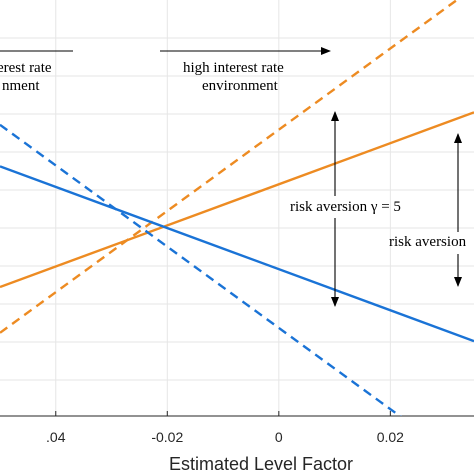 This screenshot has height=474, width=474. I want to click on x-tick-label-3: 0.02, so click(390, 437).